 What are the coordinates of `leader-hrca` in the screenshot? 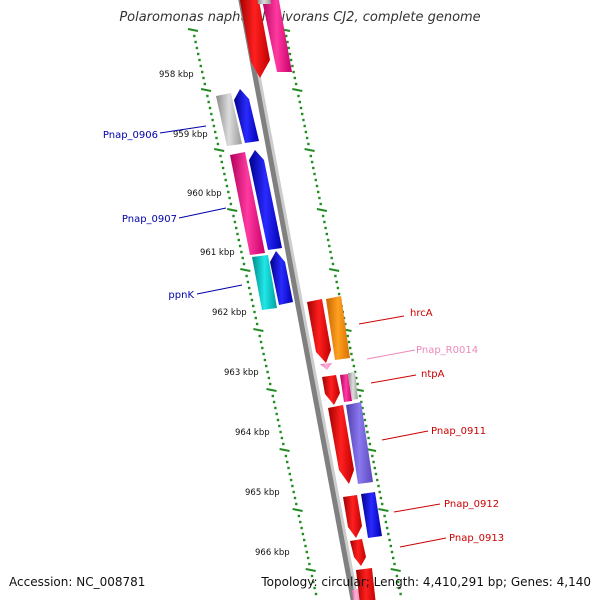 It's located at (381, 320).